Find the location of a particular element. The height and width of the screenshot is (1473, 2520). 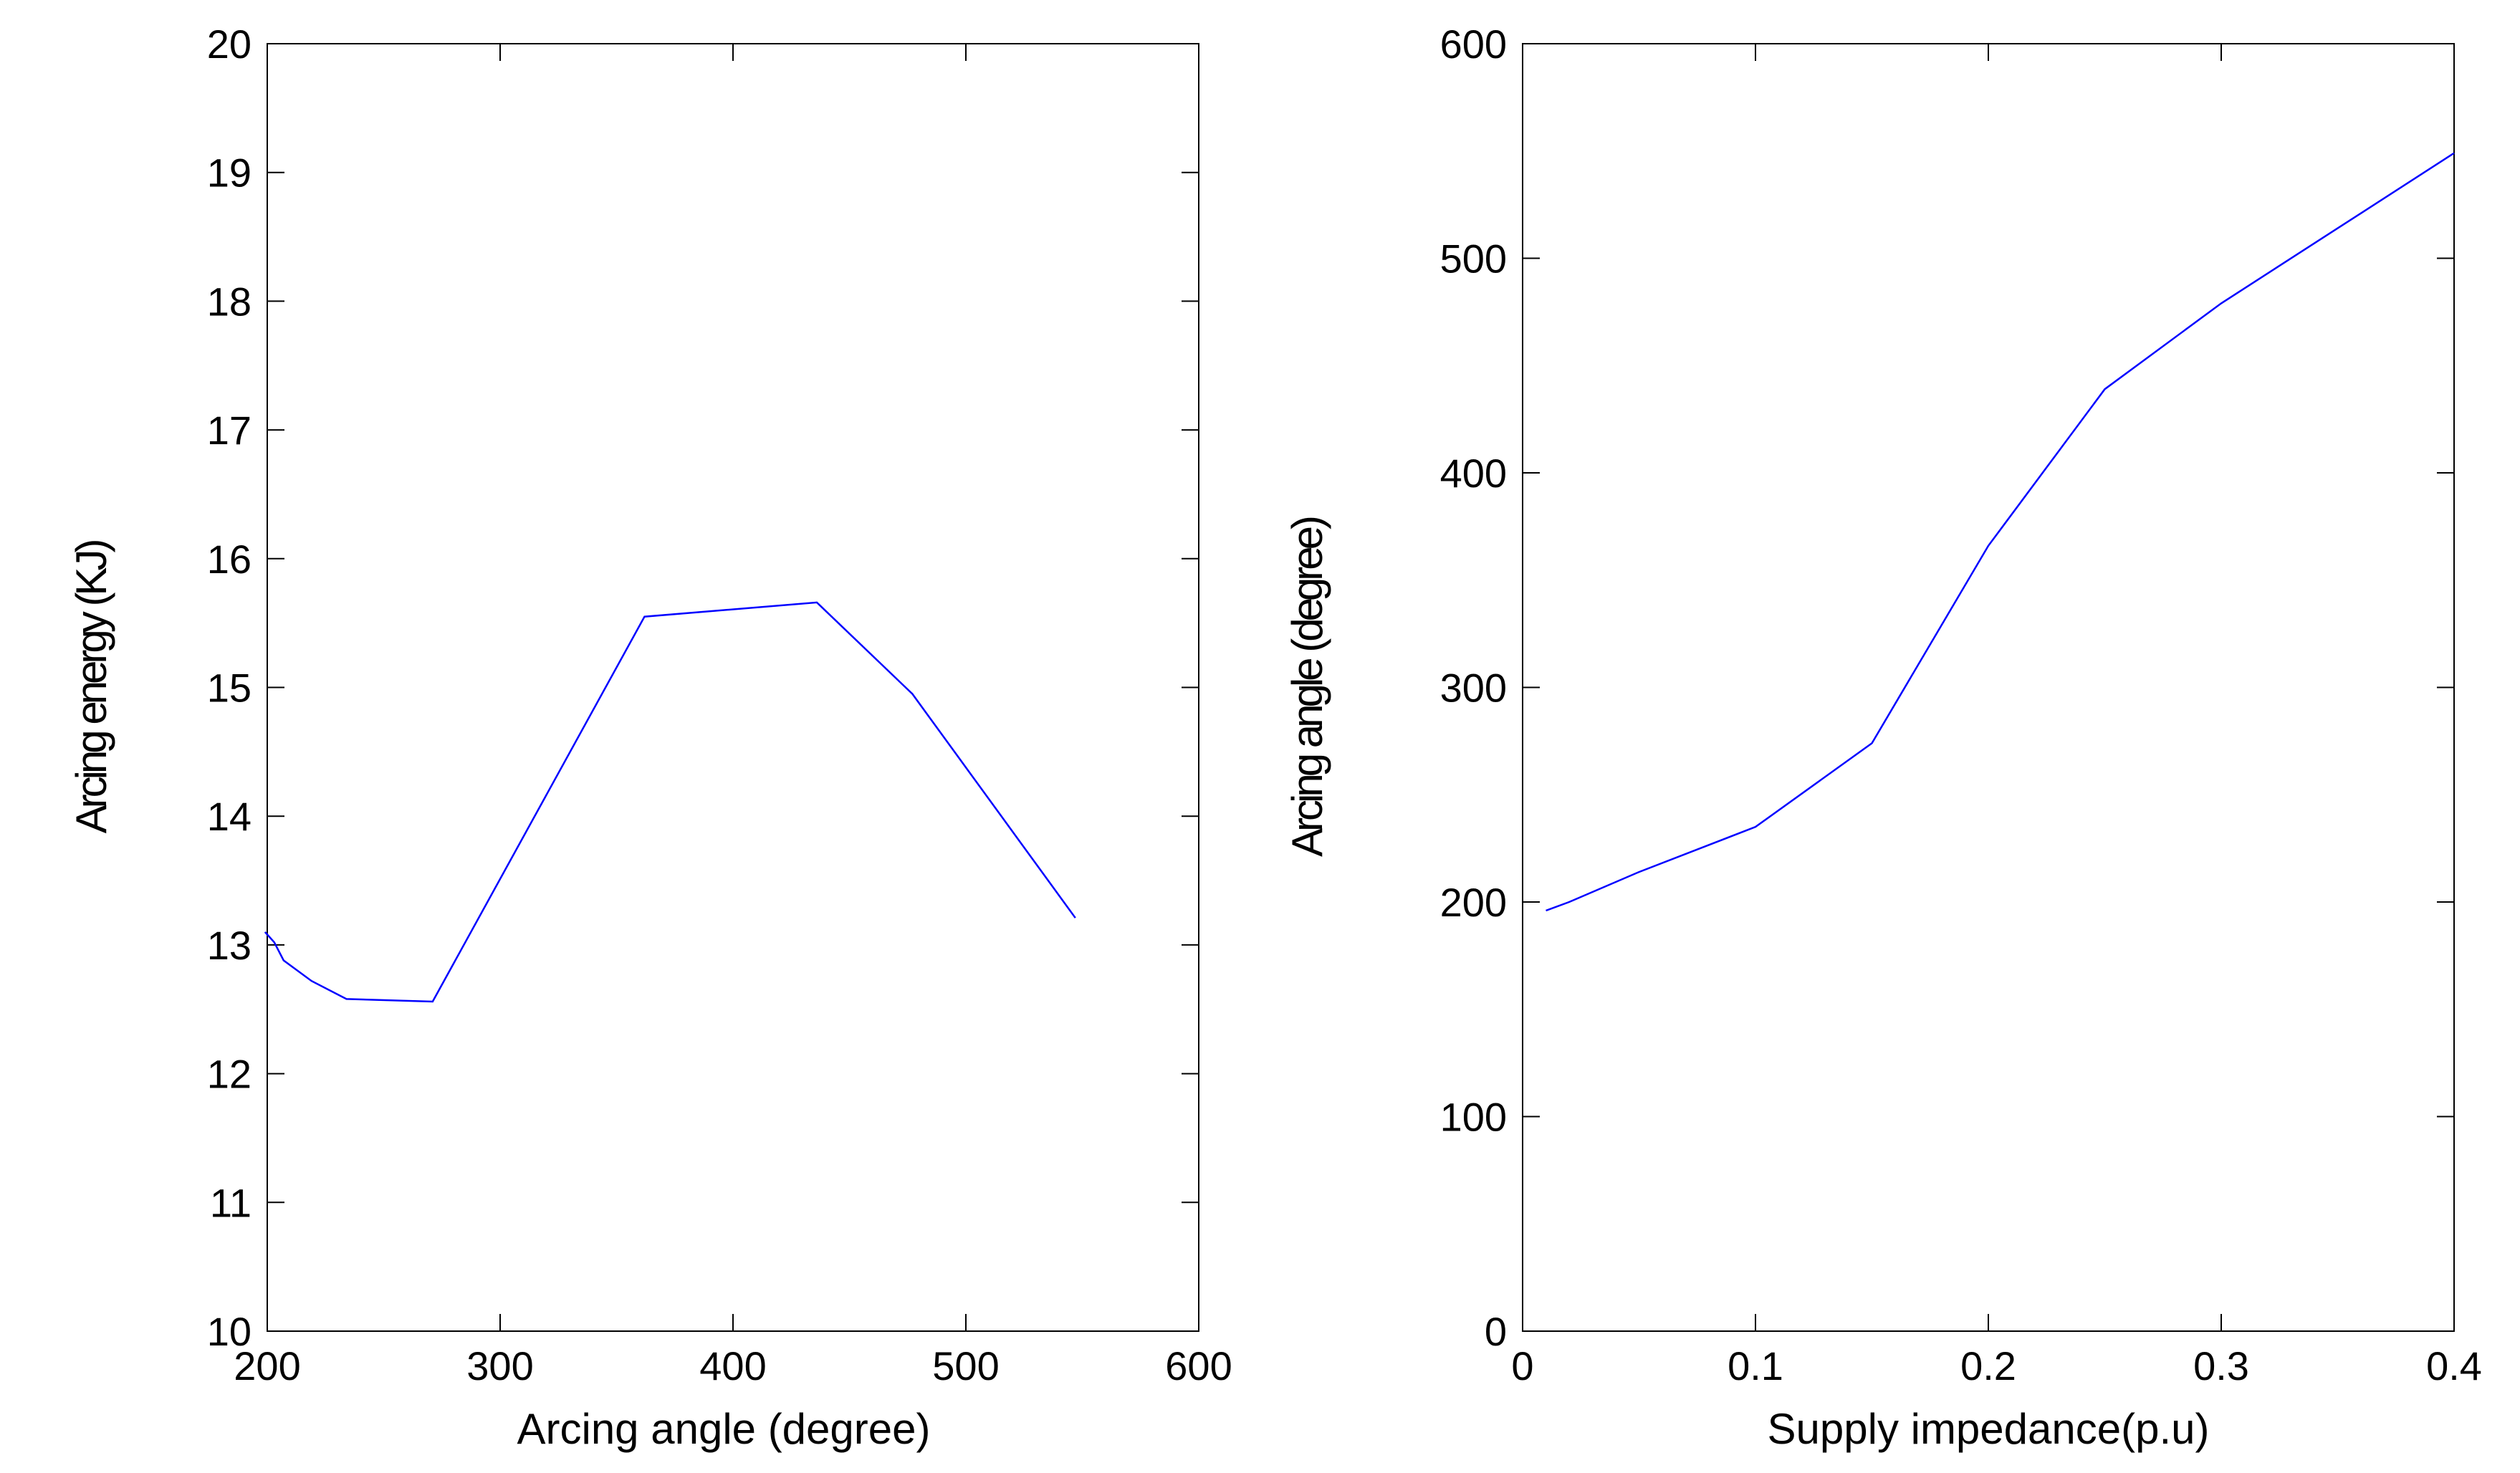

x-tick-label: 400 is located at coordinates (732, 1365).